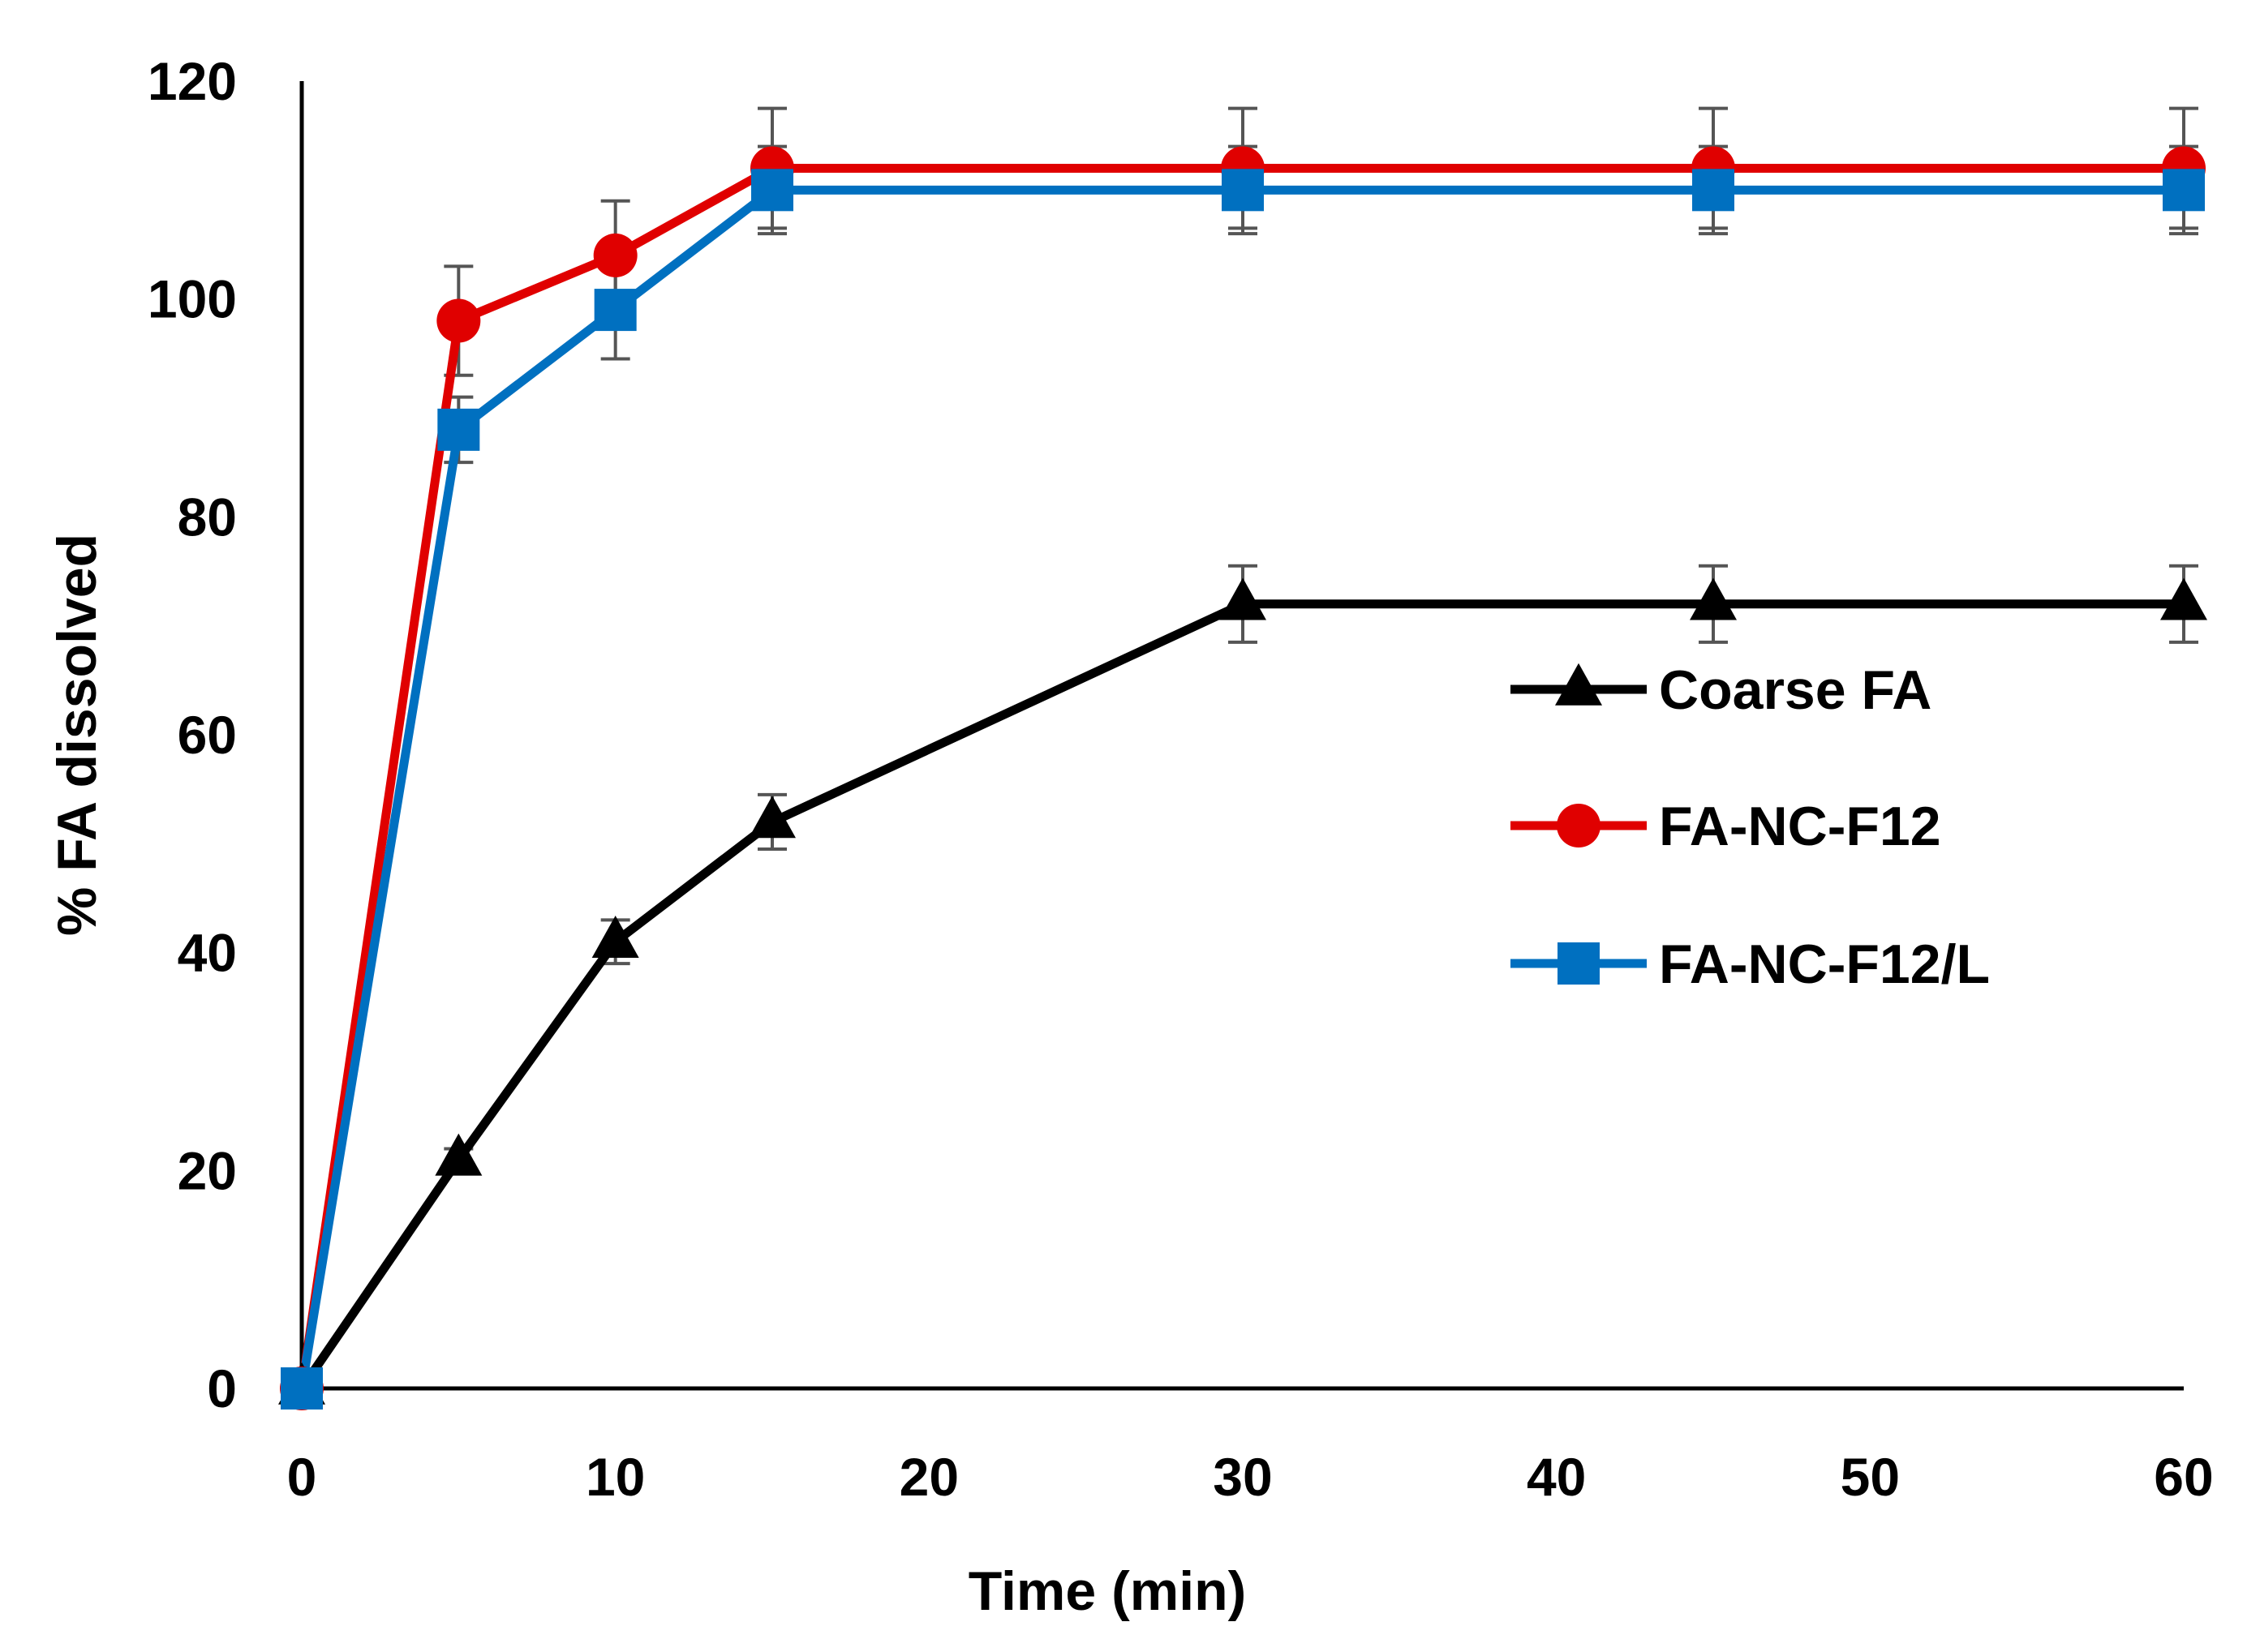  What do you see at coordinates (1243, 1477) in the screenshot?
I see `x-tick-label: 30` at bounding box center [1243, 1477].